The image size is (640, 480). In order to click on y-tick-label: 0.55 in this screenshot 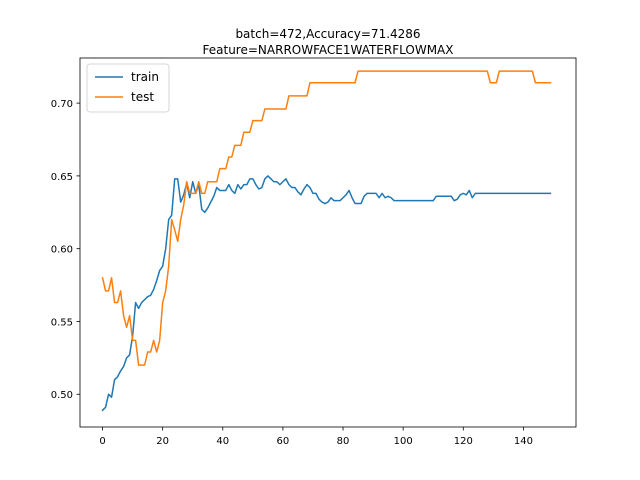, I will do `click(62, 322)`.